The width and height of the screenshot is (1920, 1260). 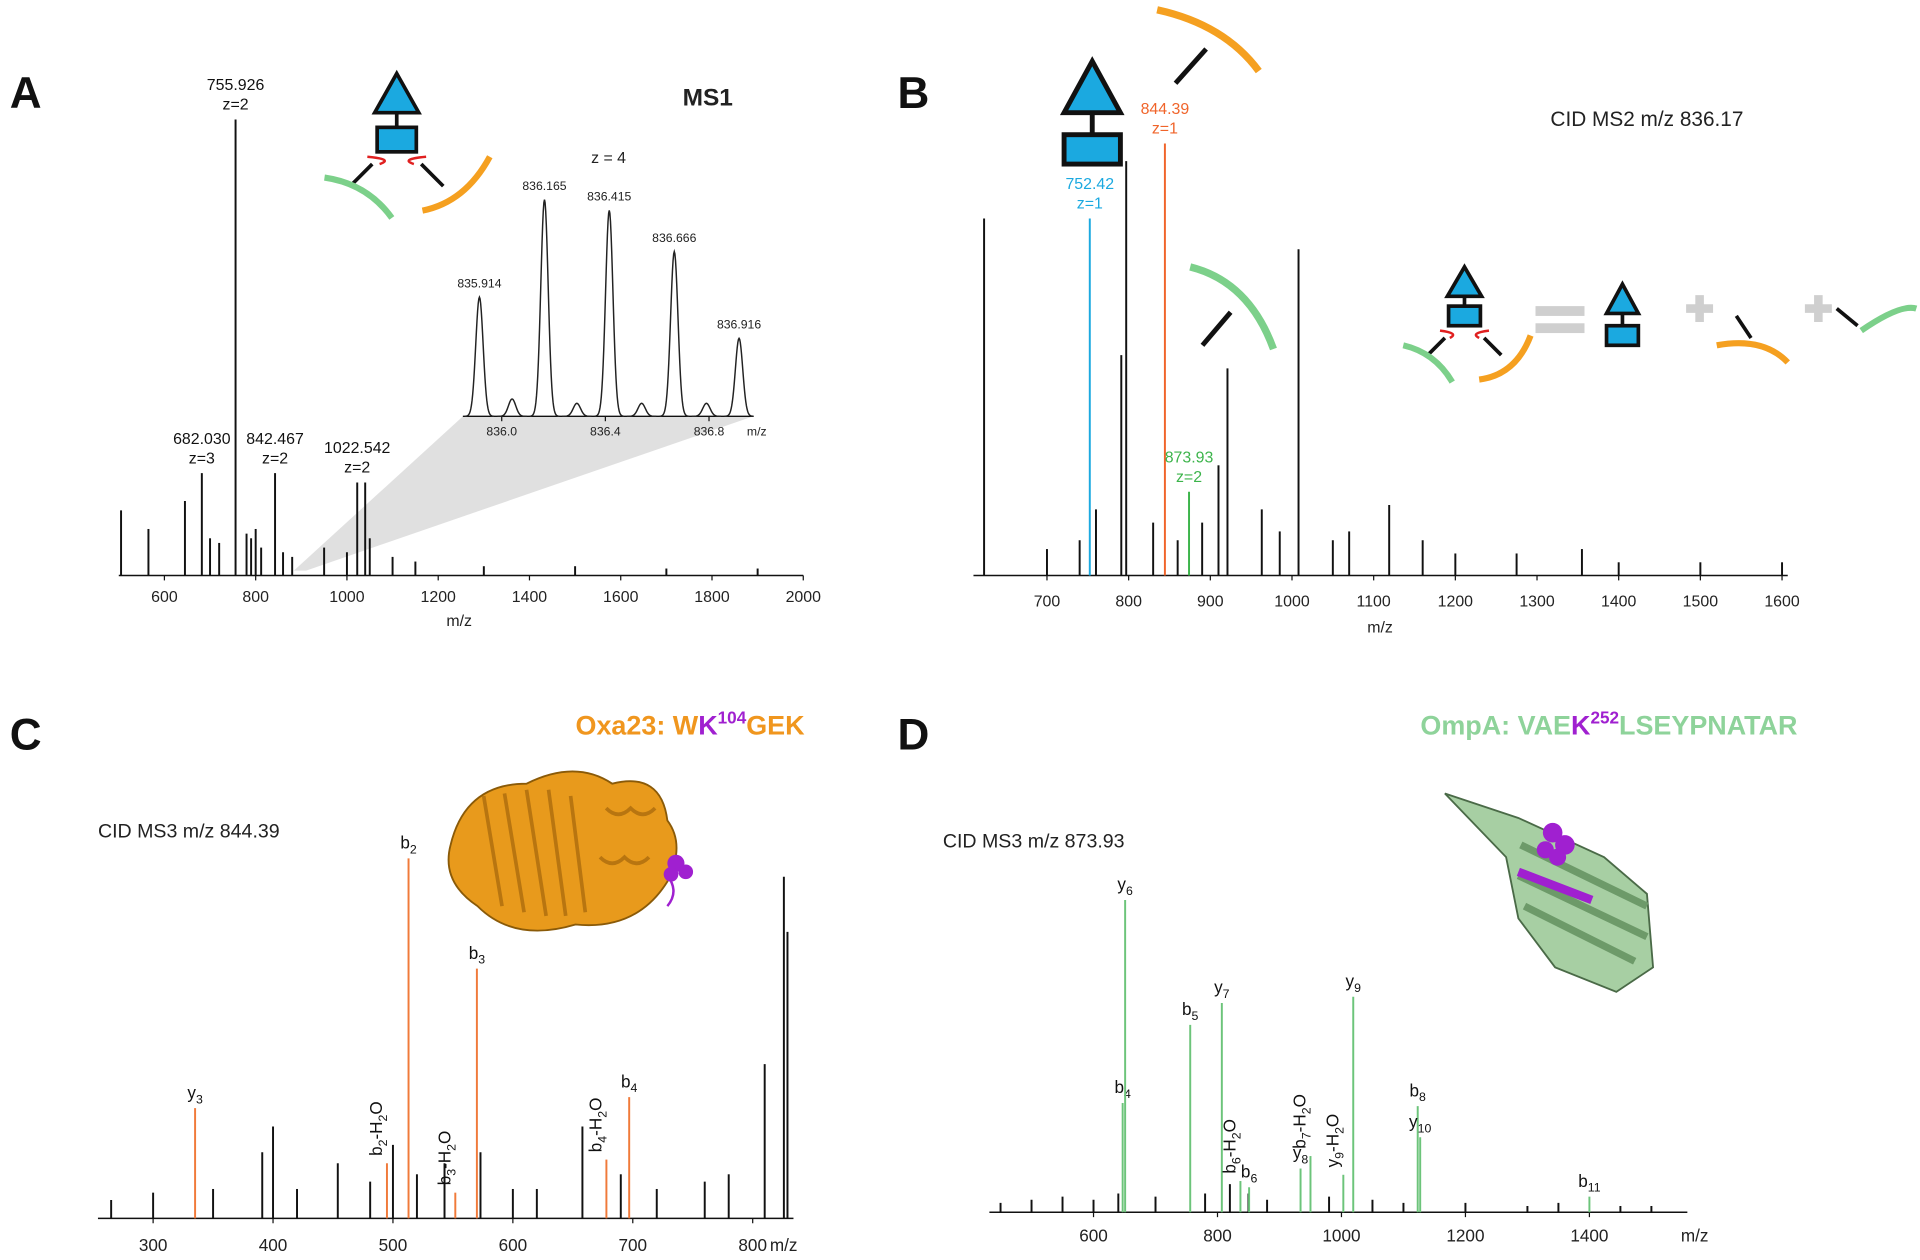 What do you see at coordinates (408, 144) in the screenshot?
I see `glycan-icon-a` at bounding box center [408, 144].